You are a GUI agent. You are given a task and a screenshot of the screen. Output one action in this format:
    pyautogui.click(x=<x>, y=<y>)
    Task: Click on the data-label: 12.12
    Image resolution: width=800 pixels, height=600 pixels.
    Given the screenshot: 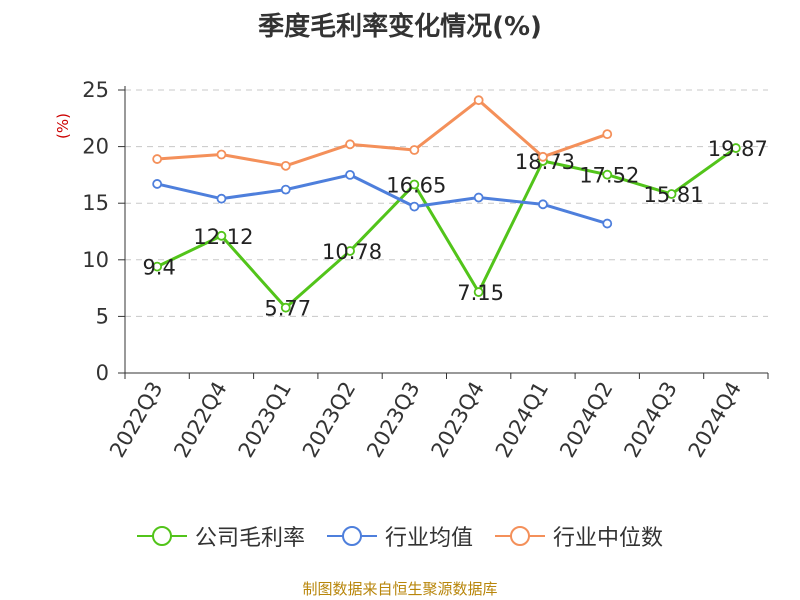 What is the action you would take?
    pyautogui.click(x=223, y=237)
    